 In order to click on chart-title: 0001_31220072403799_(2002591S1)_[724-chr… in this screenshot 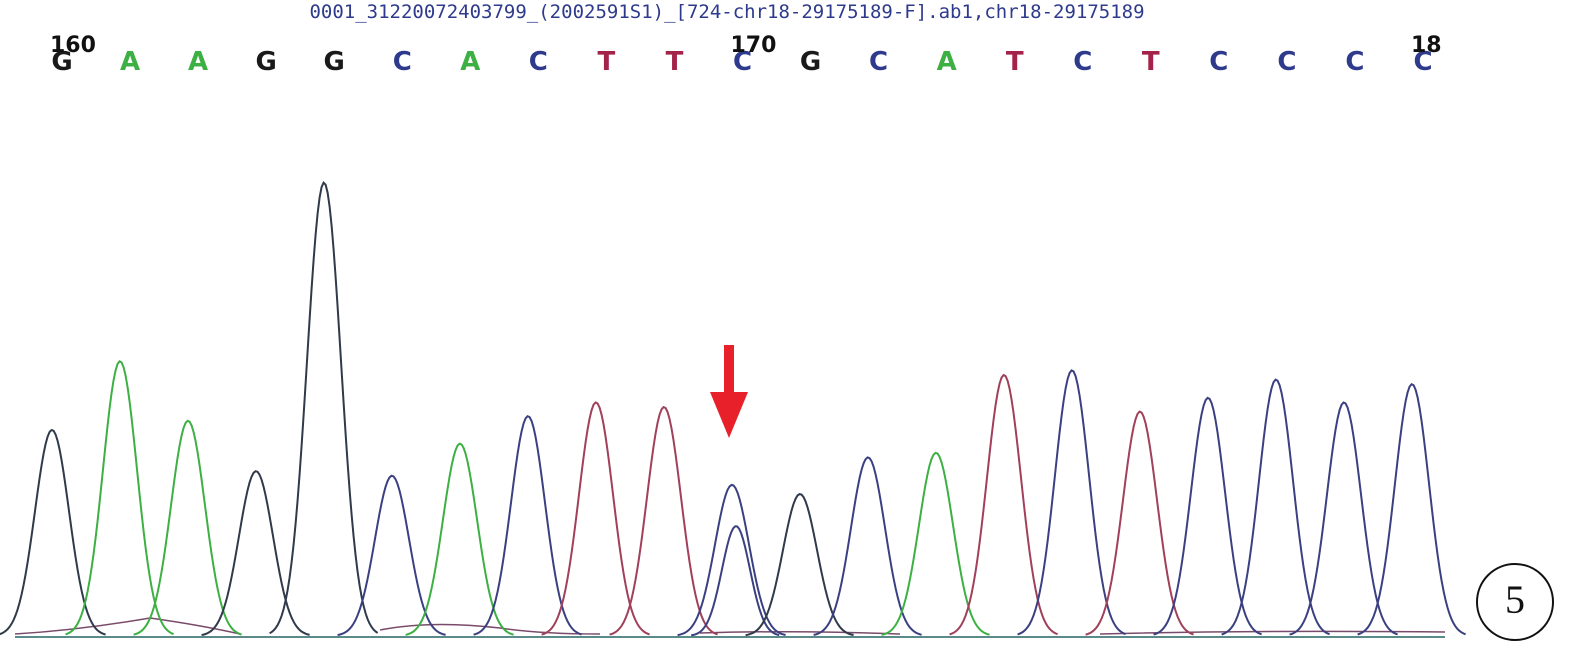, I will do `click(726, 12)`.